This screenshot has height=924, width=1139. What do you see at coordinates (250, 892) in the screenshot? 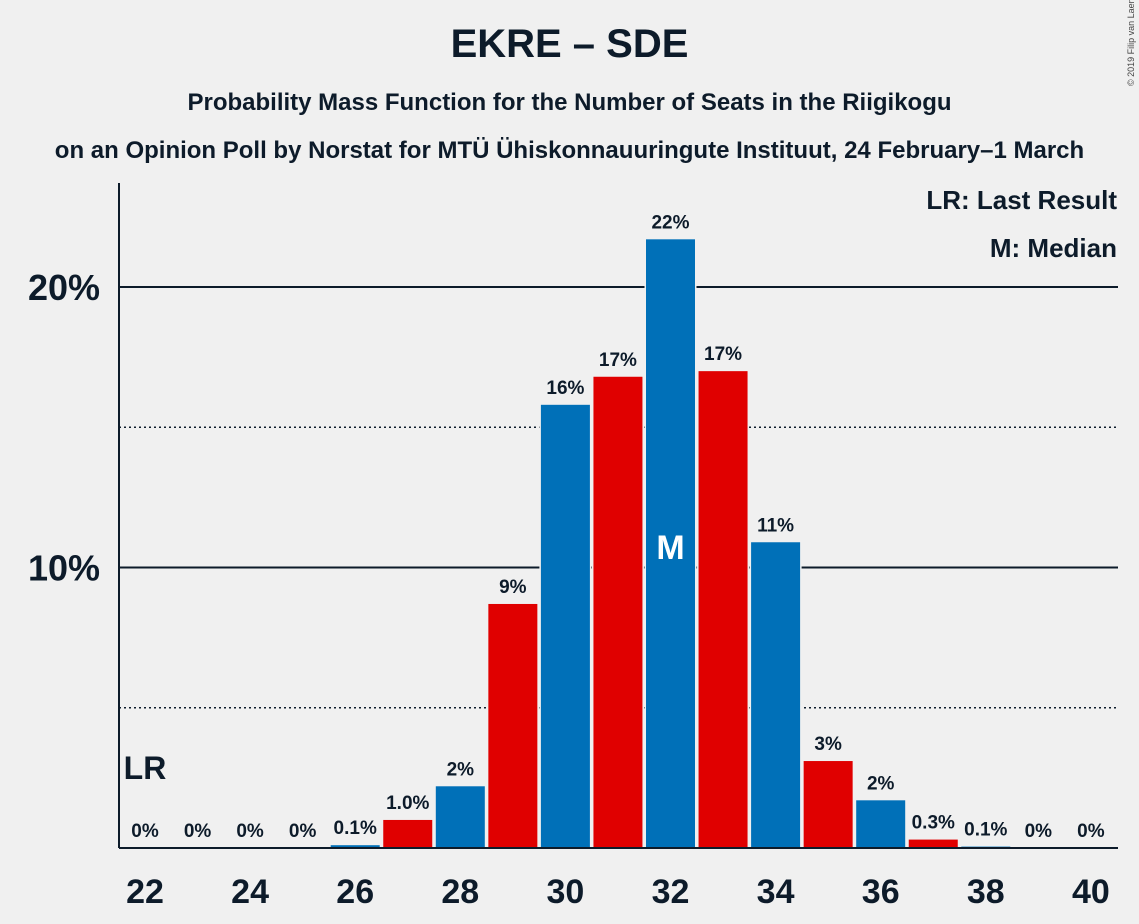
I see `x-tick-label: 24` at bounding box center [250, 892].